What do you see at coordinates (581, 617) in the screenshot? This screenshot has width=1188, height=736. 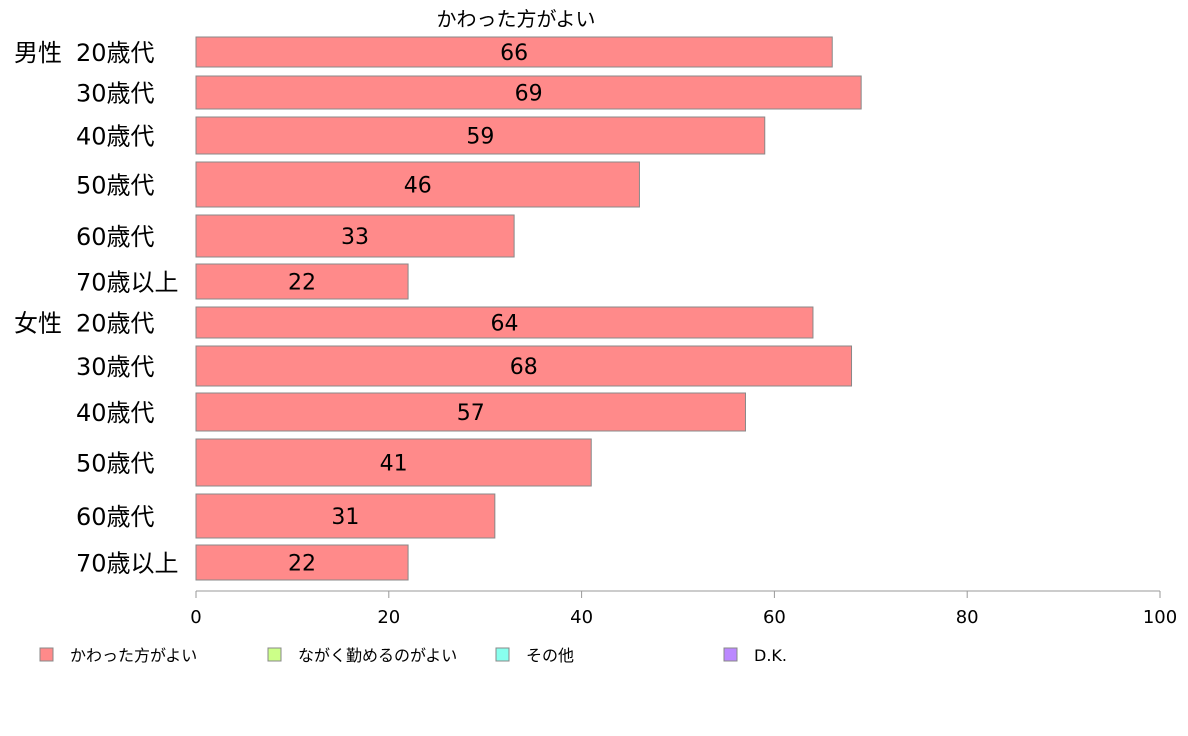 I see `x-tick-label: 40` at bounding box center [581, 617].